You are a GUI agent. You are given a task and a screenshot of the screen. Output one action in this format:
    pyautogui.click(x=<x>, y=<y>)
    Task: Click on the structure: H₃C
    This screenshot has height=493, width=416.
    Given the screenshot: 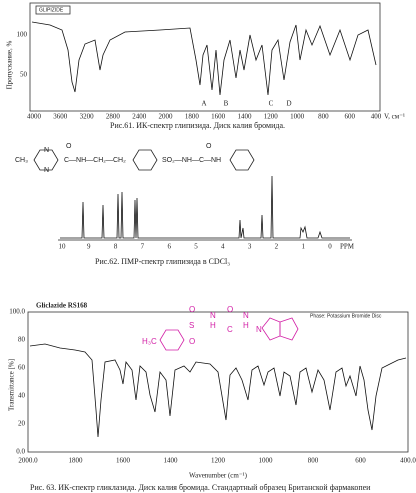 What is the action you would take?
    pyautogui.click(x=149, y=341)
    